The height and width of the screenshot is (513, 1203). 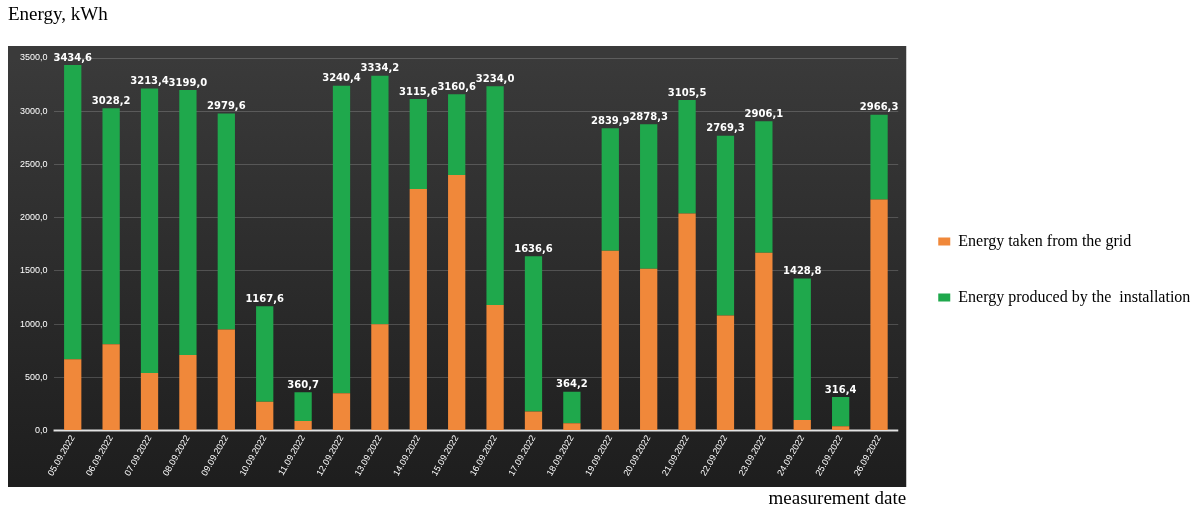 What do you see at coordinates (36, 376) in the screenshot?
I see `y-tick-label: 500,0` at bounding box center [36, 376].